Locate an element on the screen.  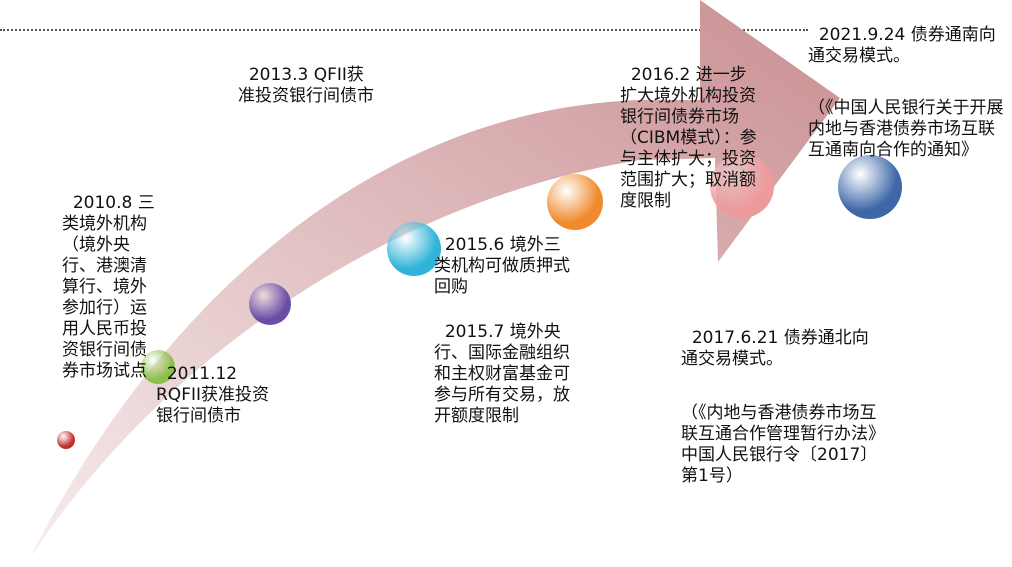
milestone-text: 境外央行、国际金融组织和主权财富基金可参与所有交易，放开额度限制 is located at coordinates (502, 374).